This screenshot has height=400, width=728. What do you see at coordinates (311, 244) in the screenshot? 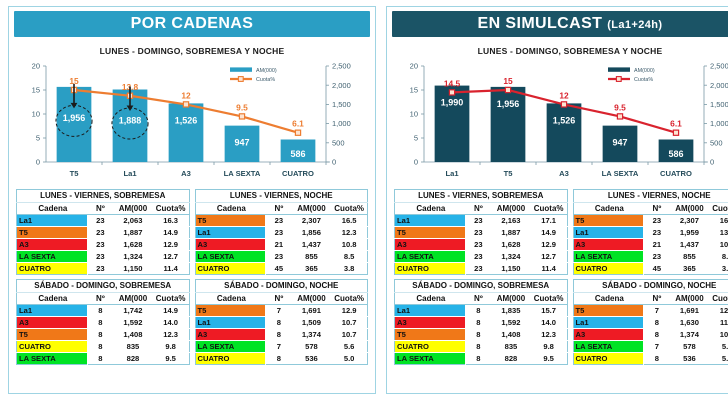
I see `audience-cell: 1,437` at bounding box center [311, 244].